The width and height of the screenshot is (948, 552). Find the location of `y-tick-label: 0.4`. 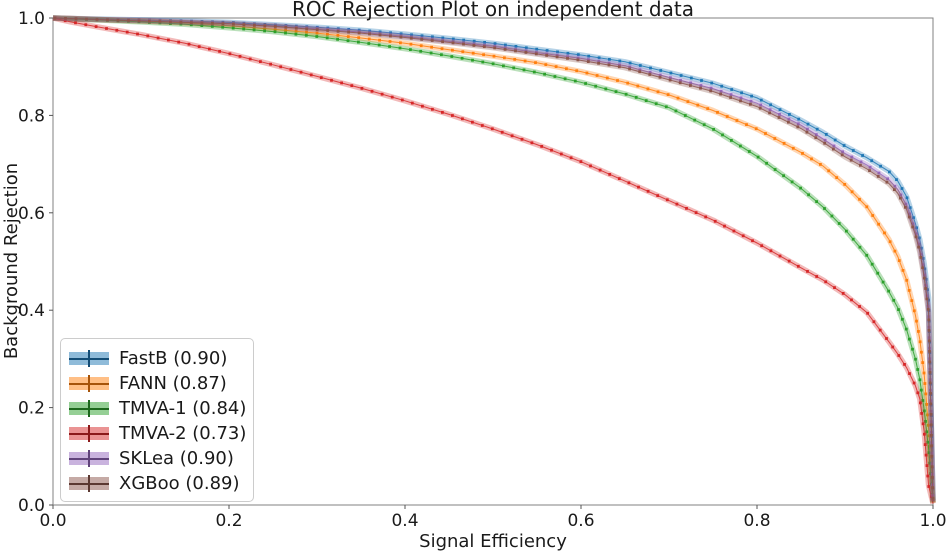

y-tick-label: 0.4 is located at coordinates (31, 311).